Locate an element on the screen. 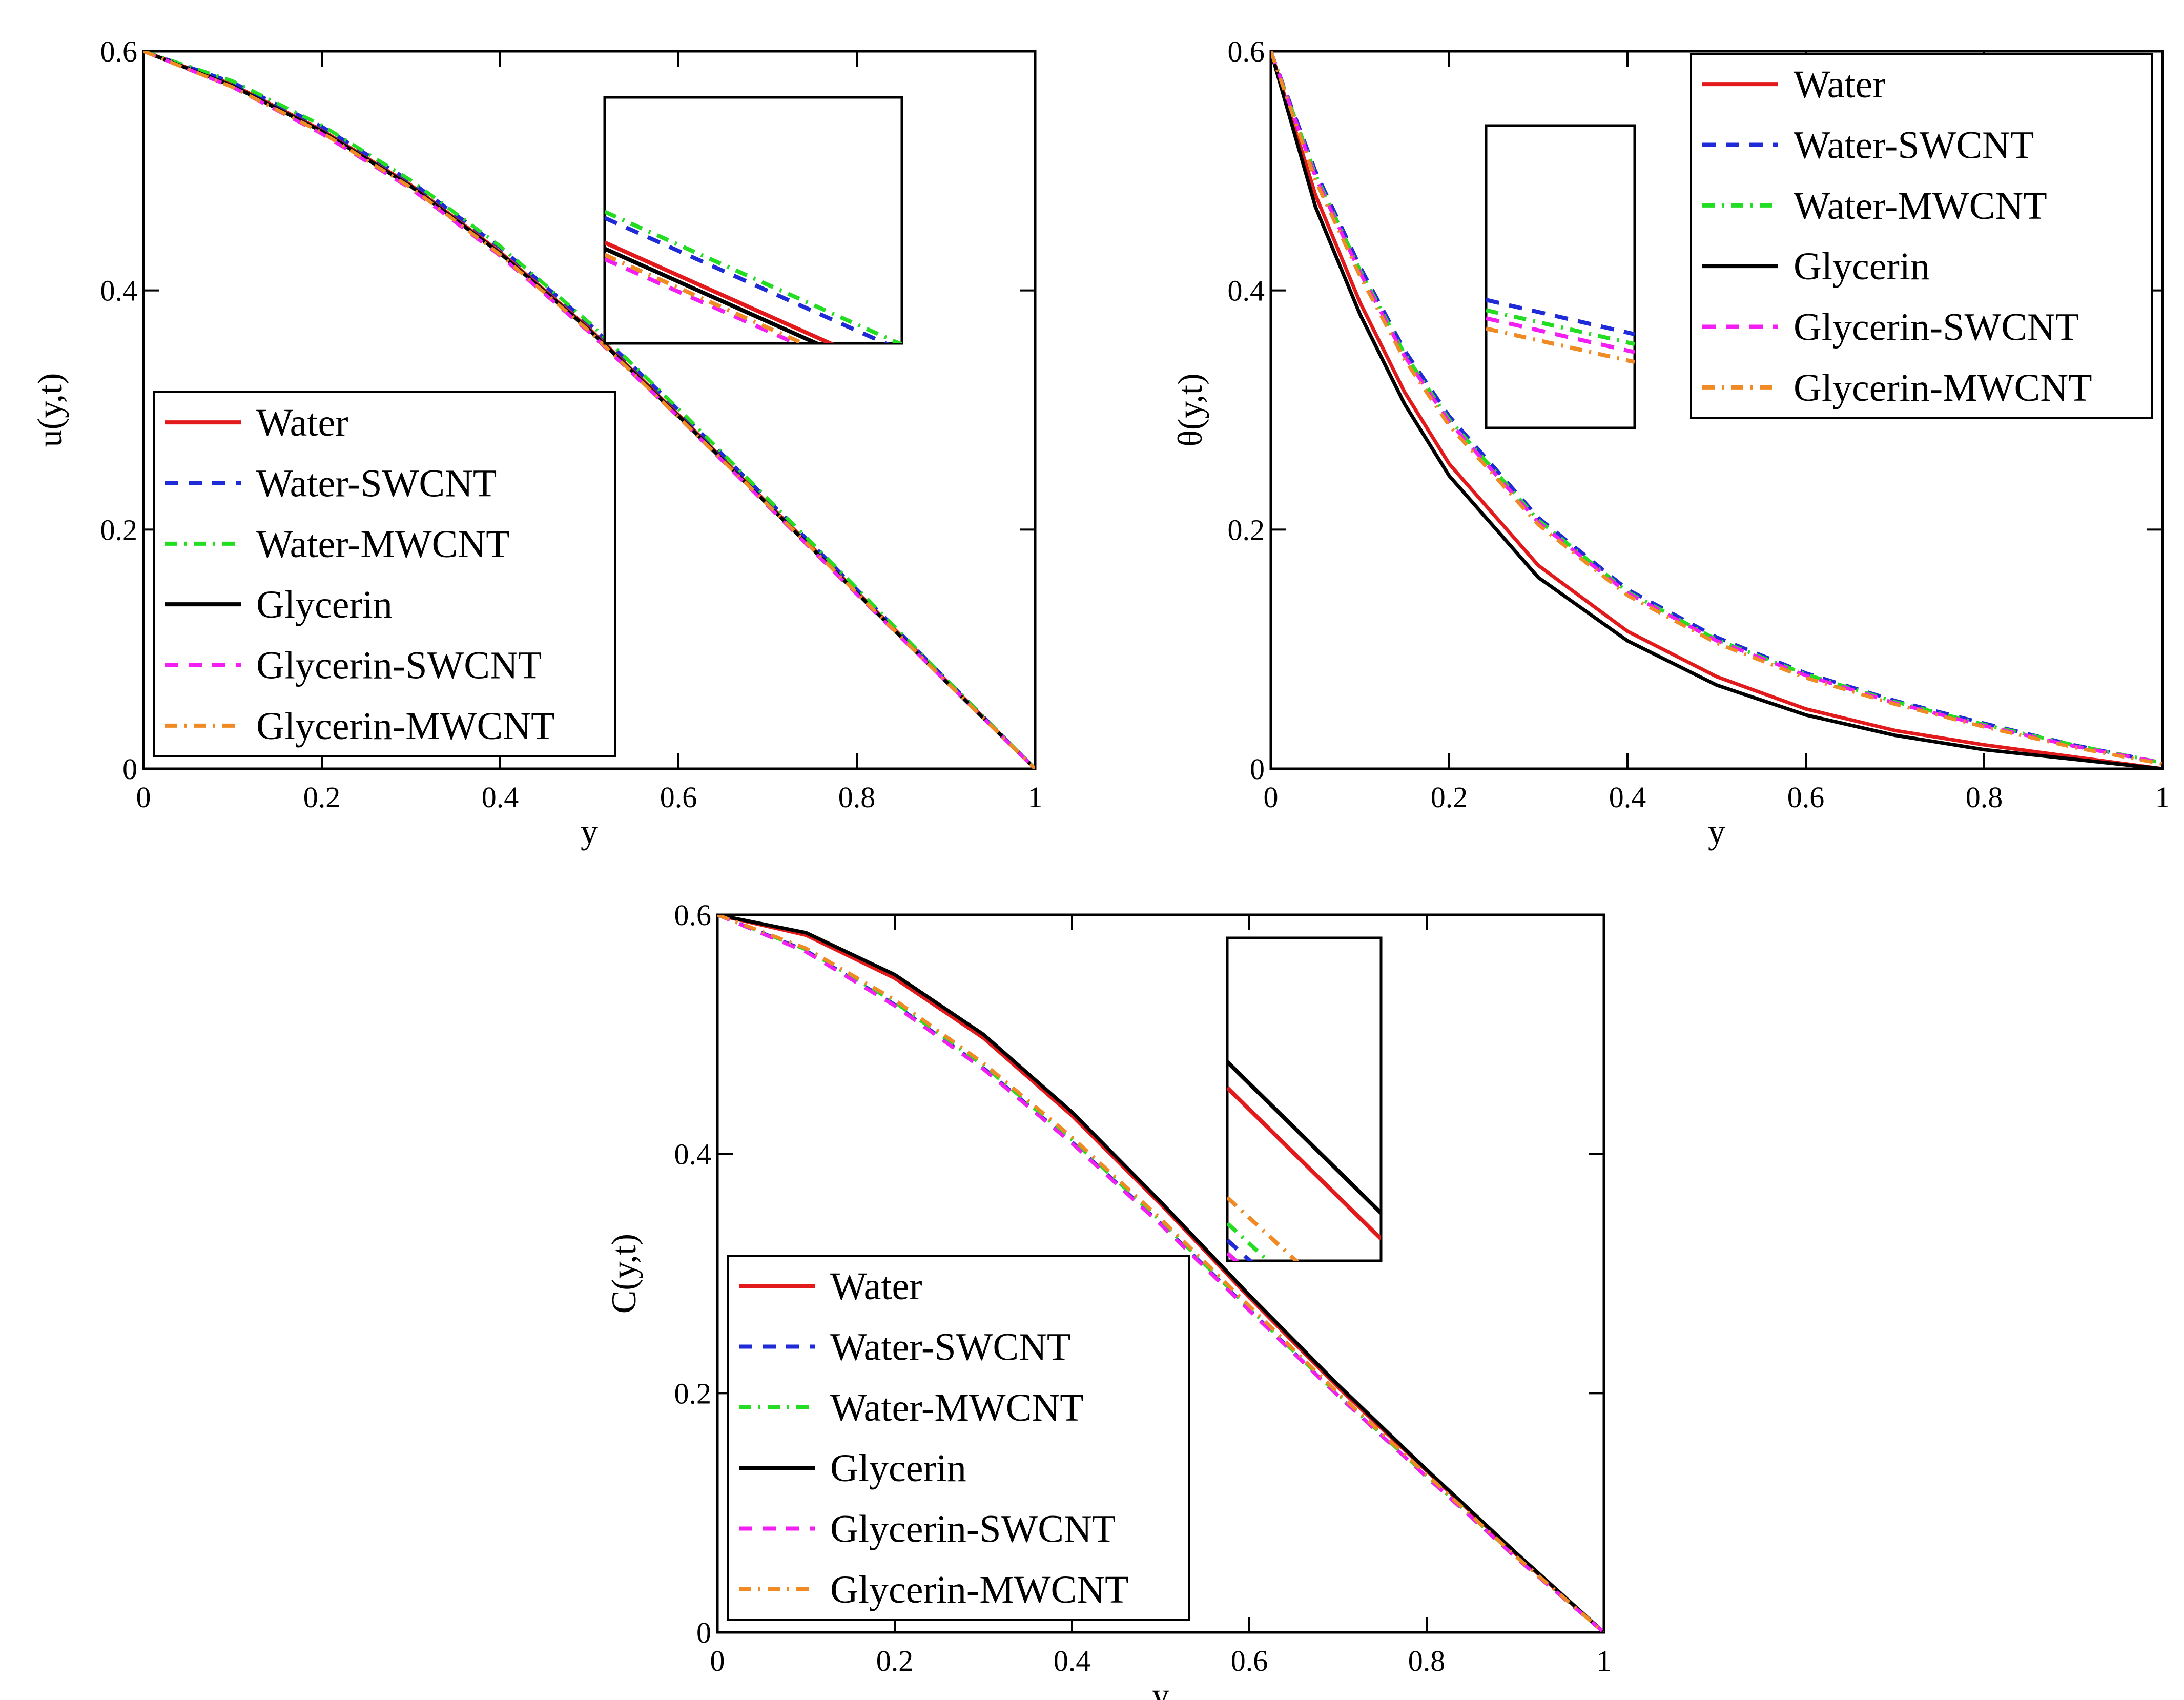 The image size is (2184, 1700). y-axis-label: θ(y,t) is located at coordinates (1189, 409).